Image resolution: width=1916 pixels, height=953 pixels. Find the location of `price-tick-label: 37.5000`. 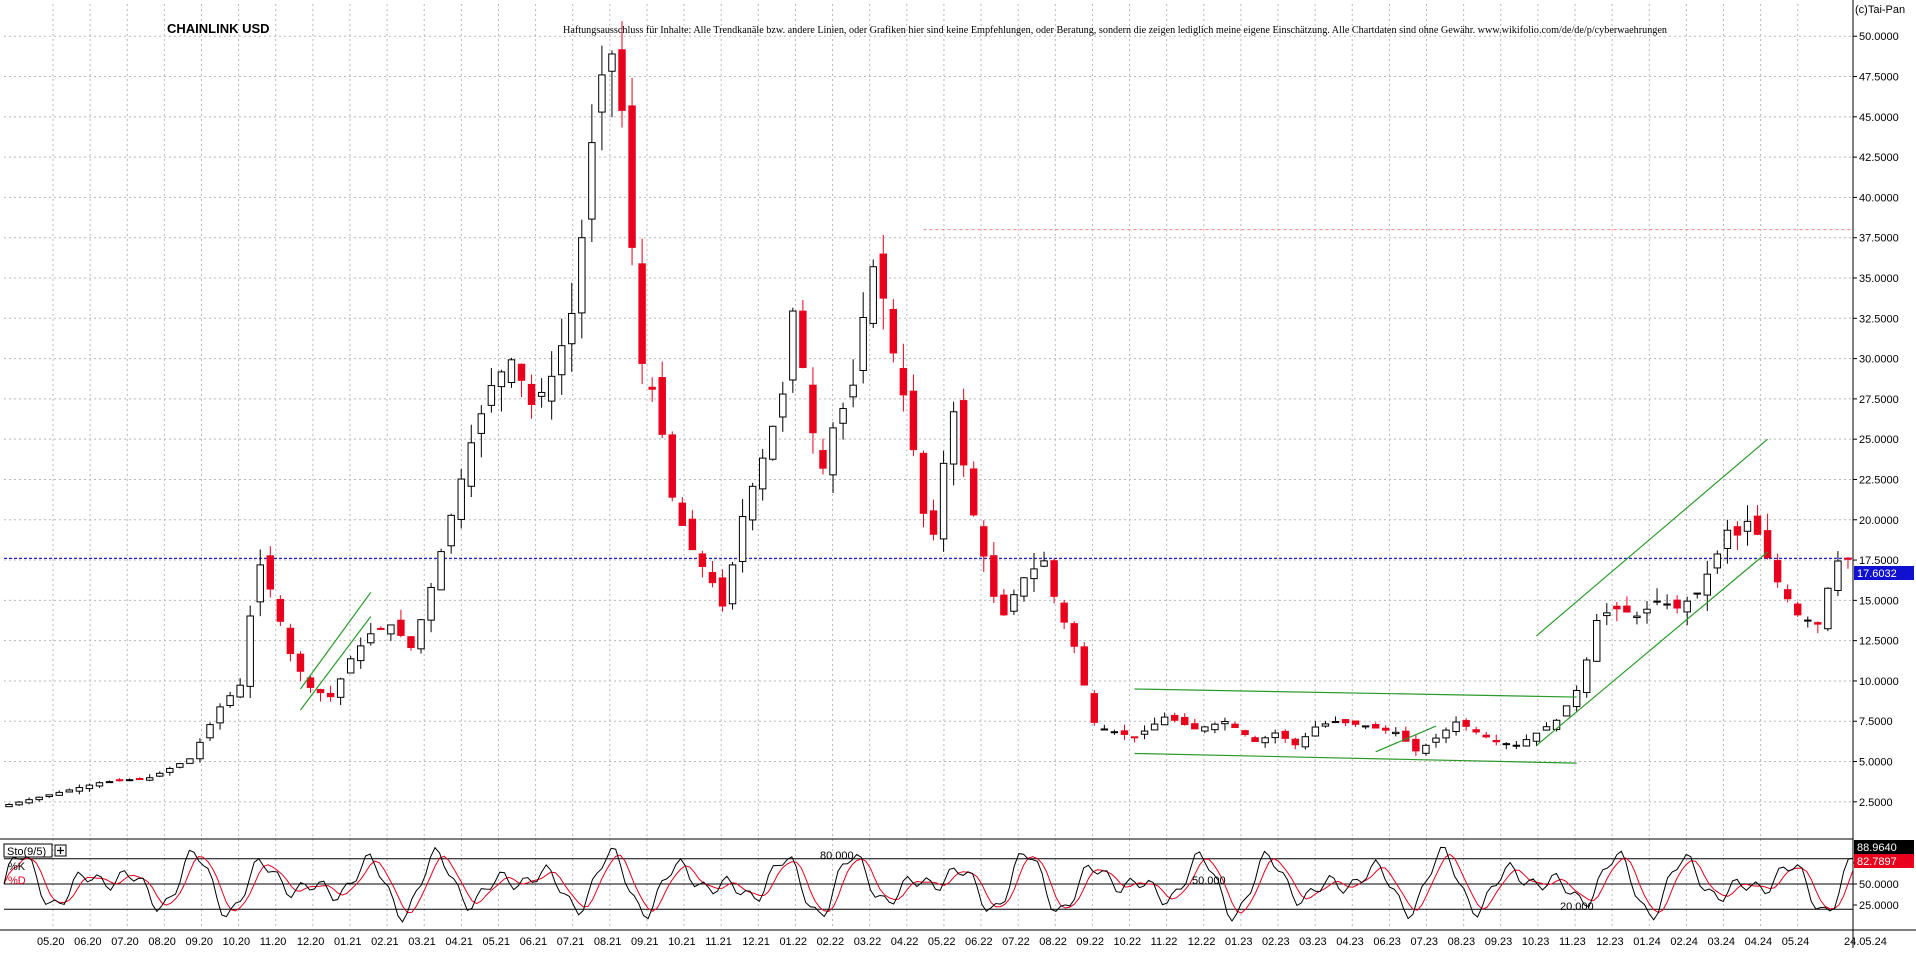

price-tick-label: 37.5000 is located at coordinates (1879, 239).